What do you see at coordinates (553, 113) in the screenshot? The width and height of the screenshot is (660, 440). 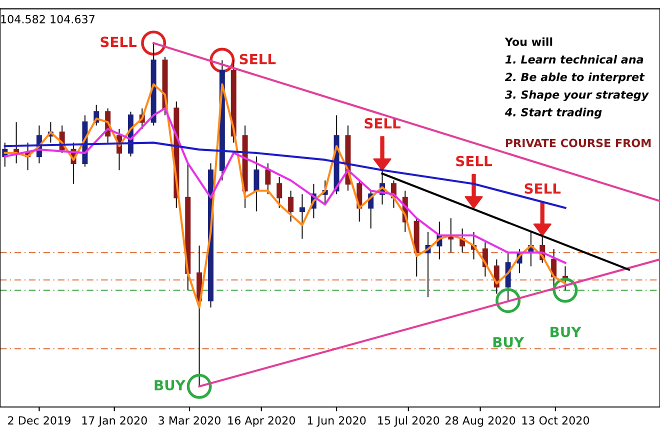 I see `annotation: 4. Start trading` at bounding box center [553, 113].